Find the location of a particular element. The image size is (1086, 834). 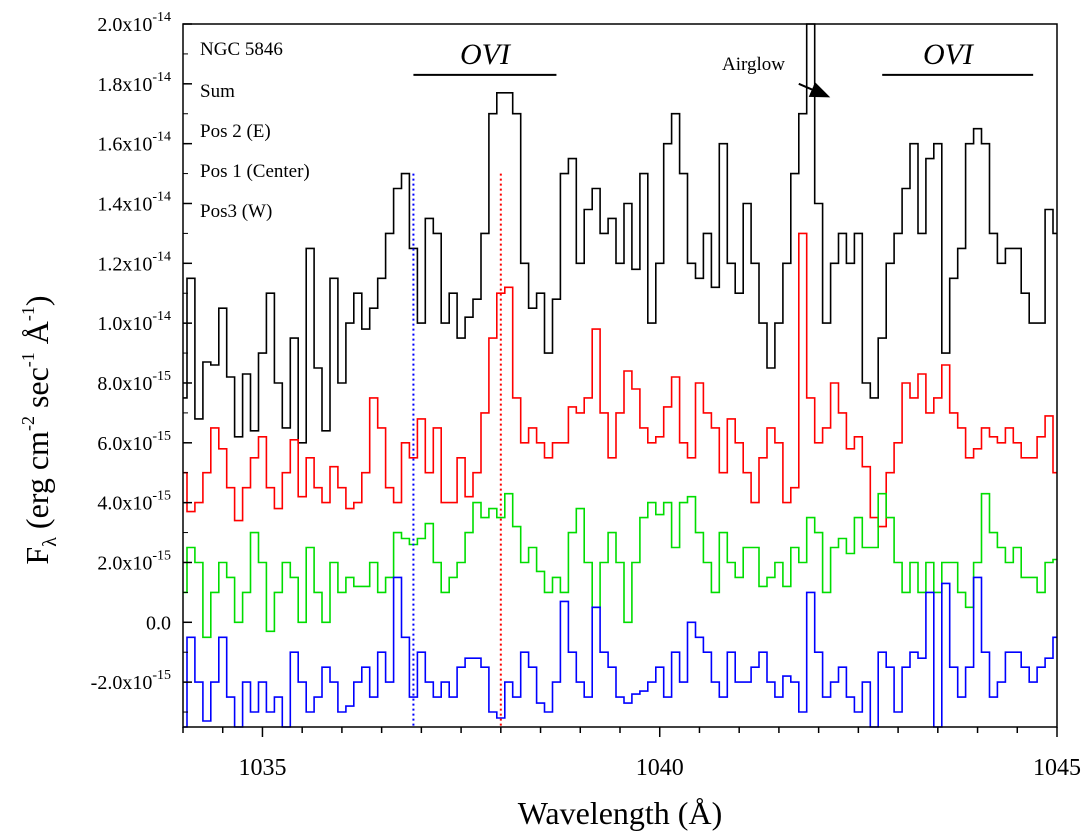

legend-item-pos2: Pos 2 (E) is located at coordinates (235, 131).